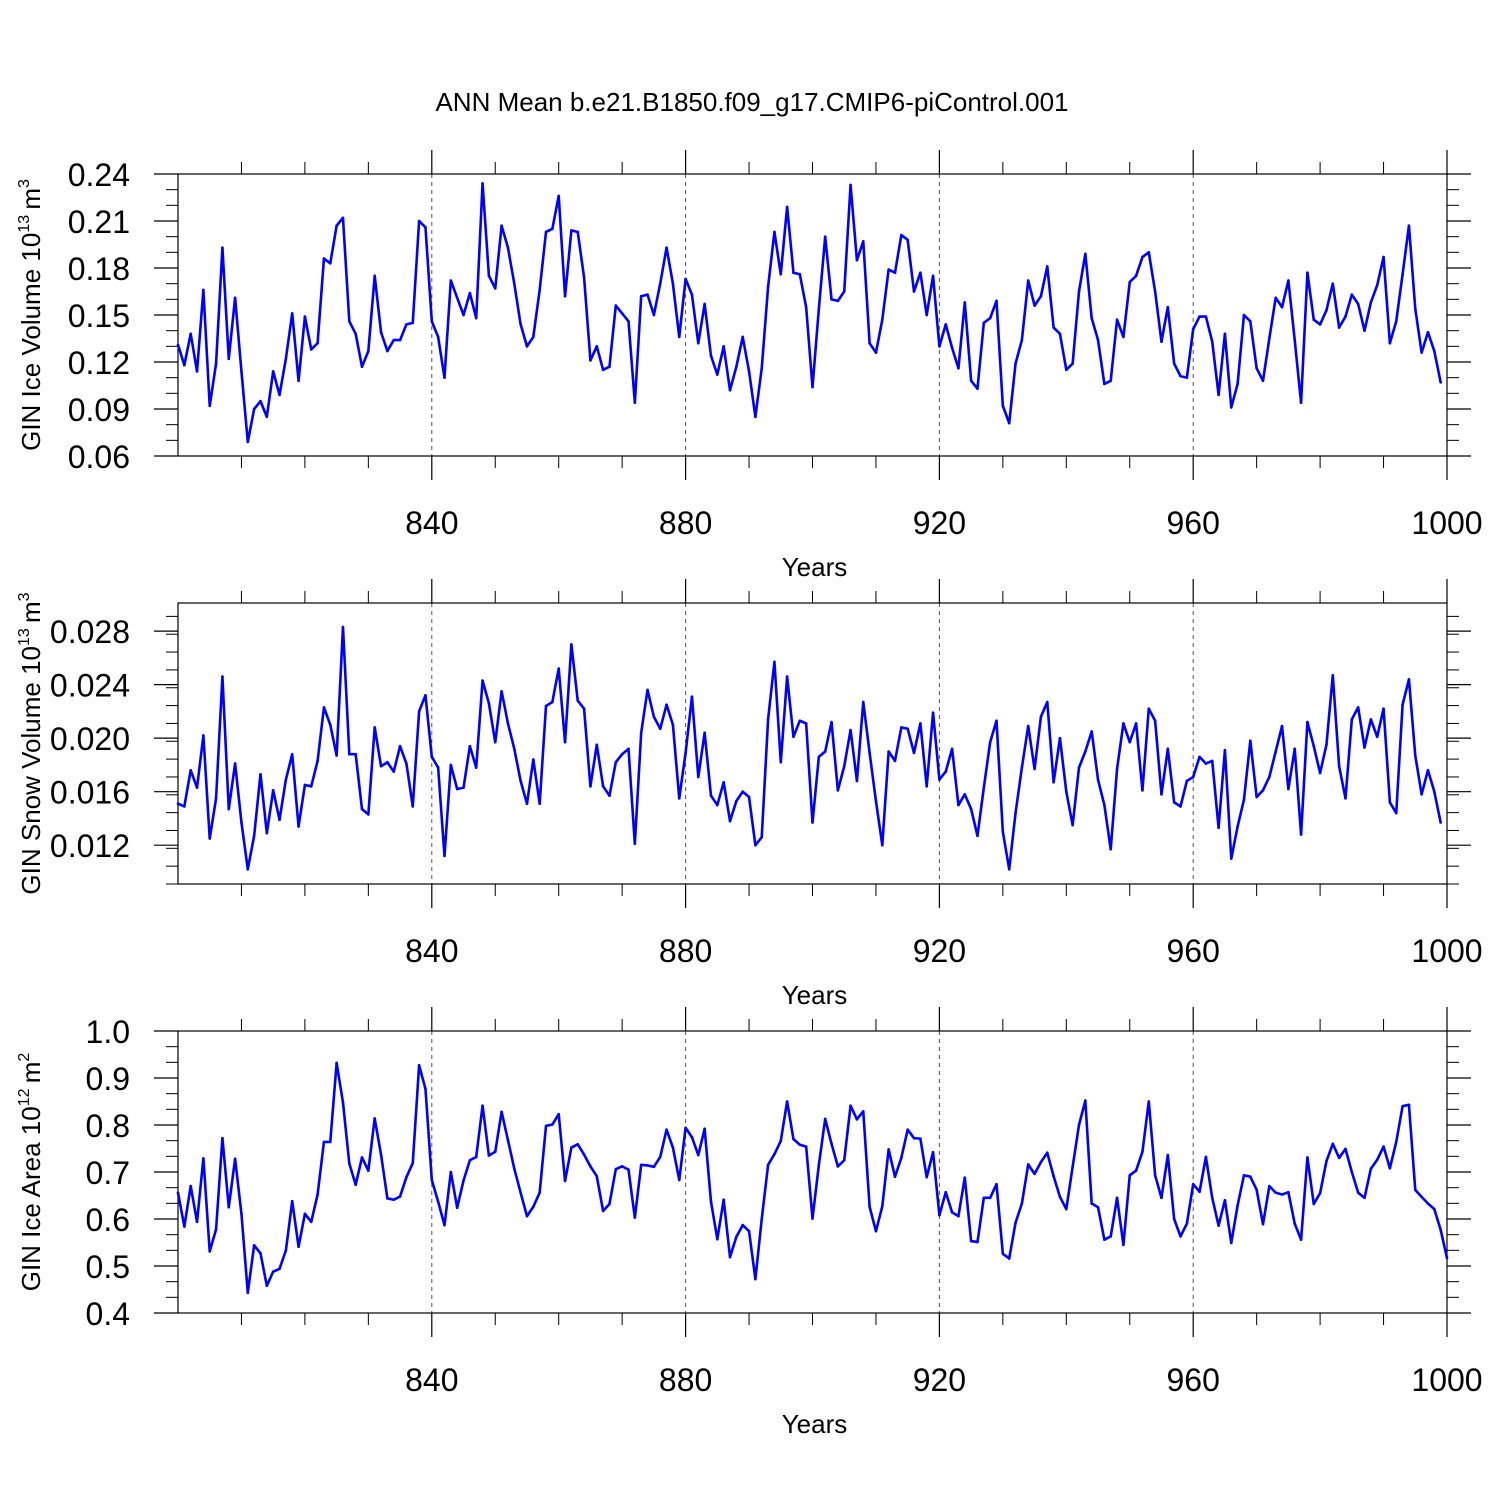 The width and height of the screenshot is (1500, 1500). Describe the element at coordinates (24, 183) in the screenshot. I see `y-axis-label-unit-exponent: 3` at that location.